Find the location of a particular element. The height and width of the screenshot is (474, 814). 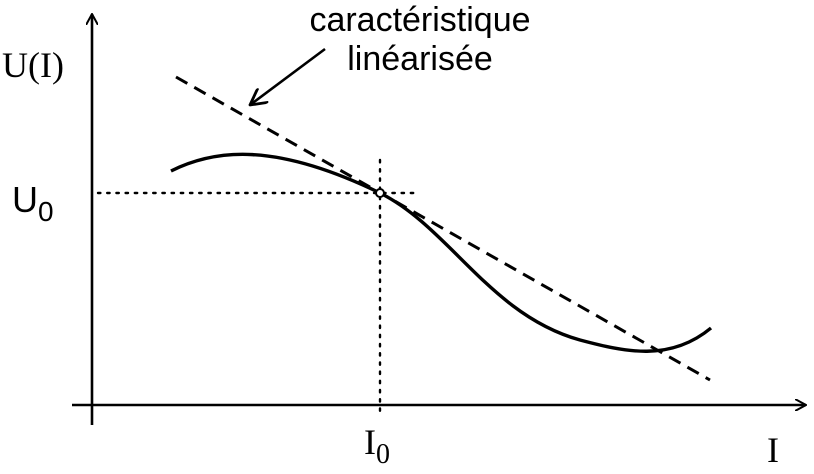

i0-label-subscript: 0 is located at coordinates (383, 454).